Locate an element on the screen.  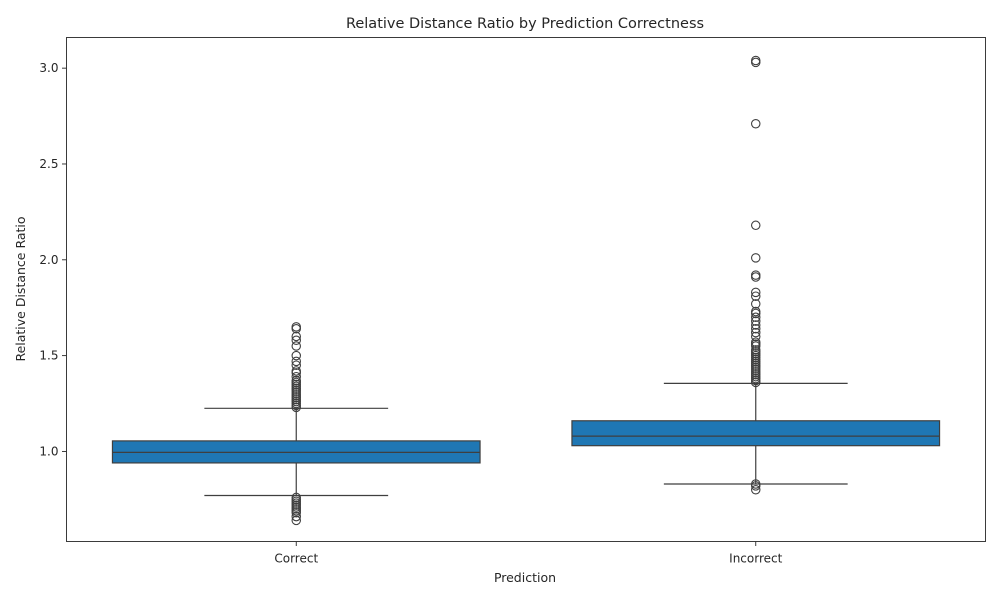
x-tick-label: Correct is located at coordinates (296, 559).